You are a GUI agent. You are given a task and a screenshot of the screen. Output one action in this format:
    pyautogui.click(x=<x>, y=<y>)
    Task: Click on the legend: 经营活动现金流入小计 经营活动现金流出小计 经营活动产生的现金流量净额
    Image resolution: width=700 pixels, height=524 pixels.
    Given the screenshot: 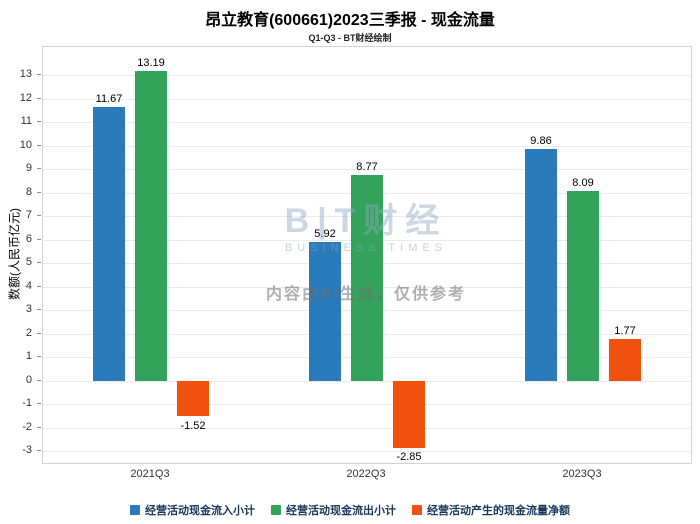 What is the action you would take?
    pyautogui.click(x=350, y=510)
    